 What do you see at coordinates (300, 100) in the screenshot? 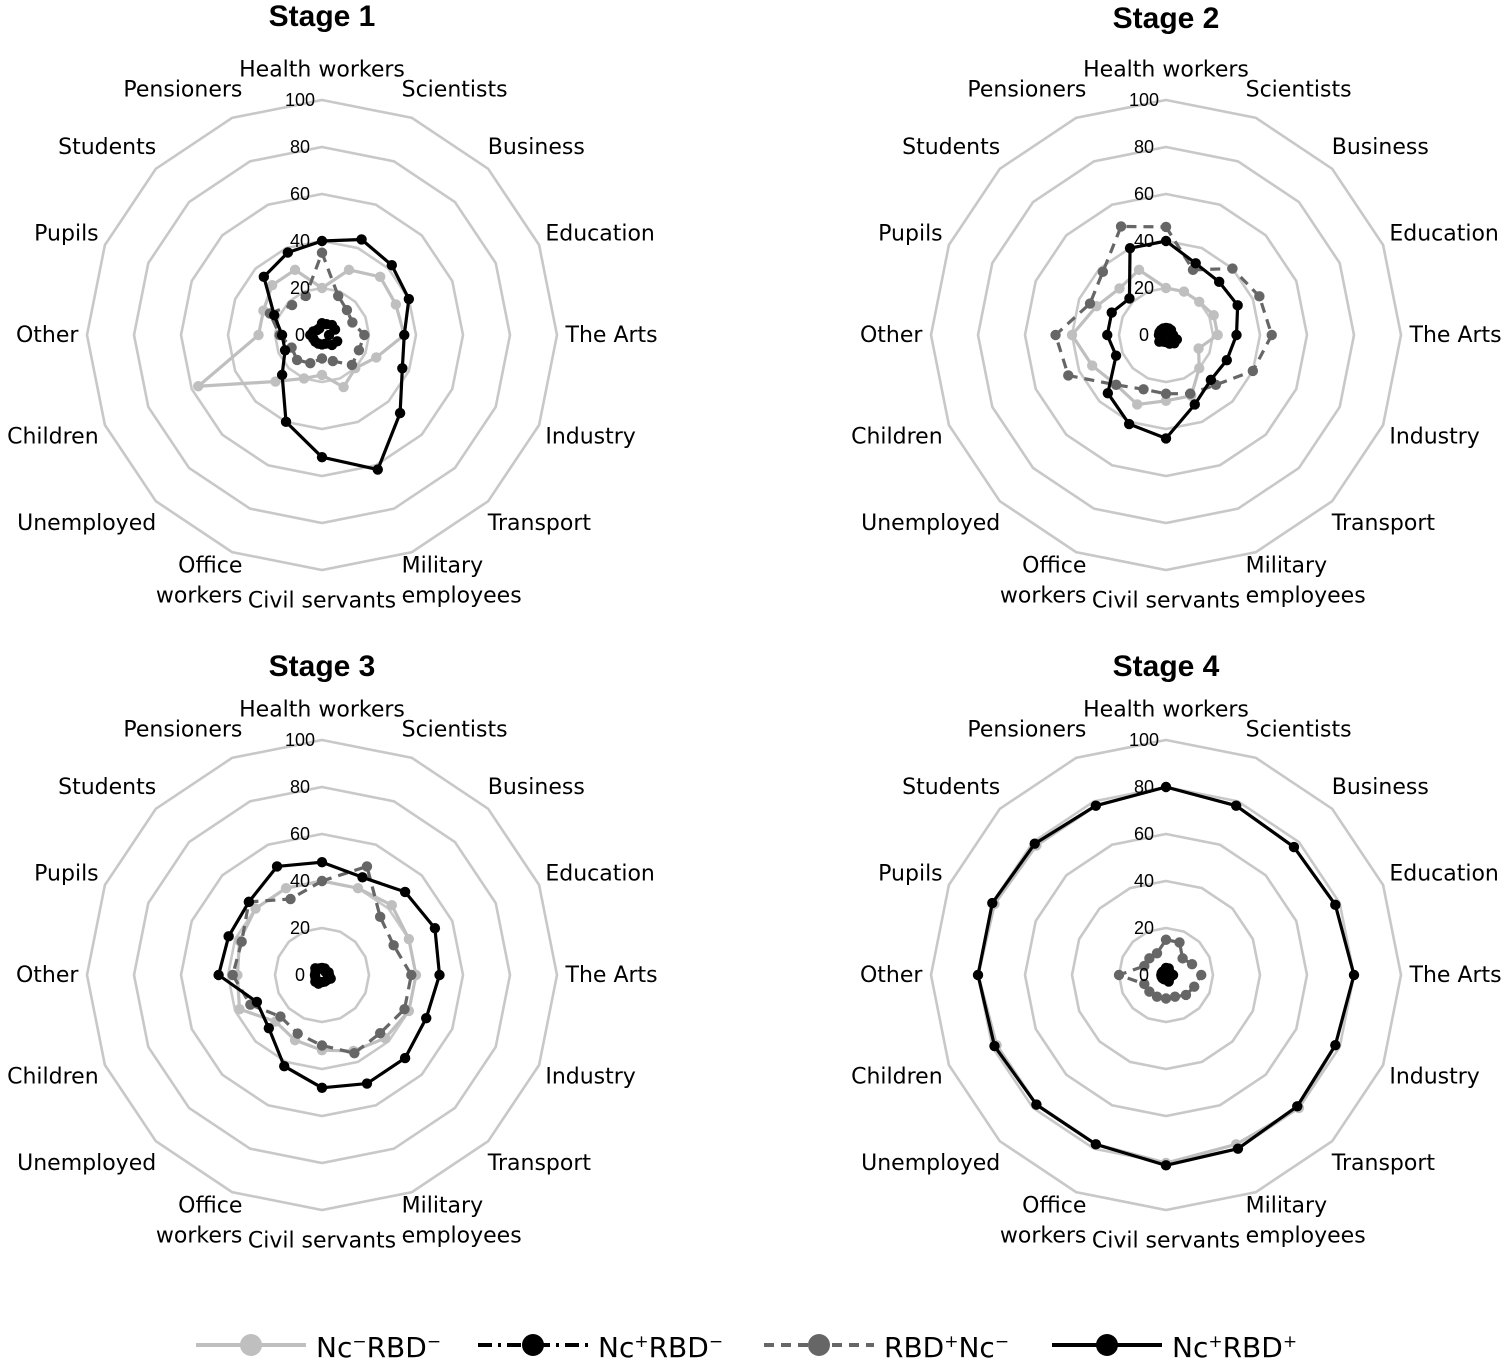
I see `radial-tick-label: 100` at bounding box center [300, 100].